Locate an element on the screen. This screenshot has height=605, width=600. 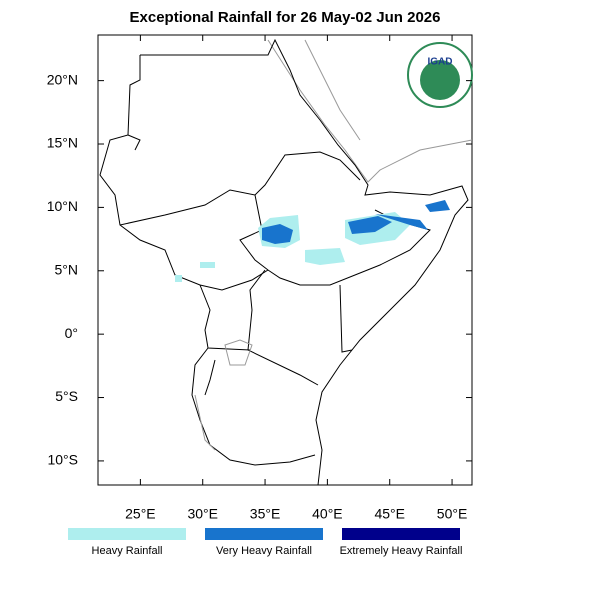
y-tick-label: 10°S is located at coordinates (62, 460).